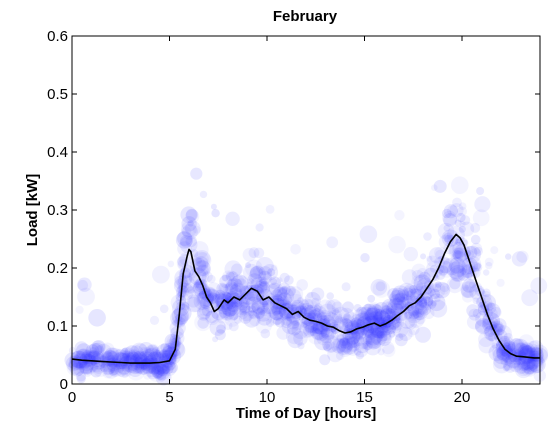  Describe the element at coordinates (306, 413) in the screenshot. I see `x-axis-label: Time of Day [hours]` at that location.